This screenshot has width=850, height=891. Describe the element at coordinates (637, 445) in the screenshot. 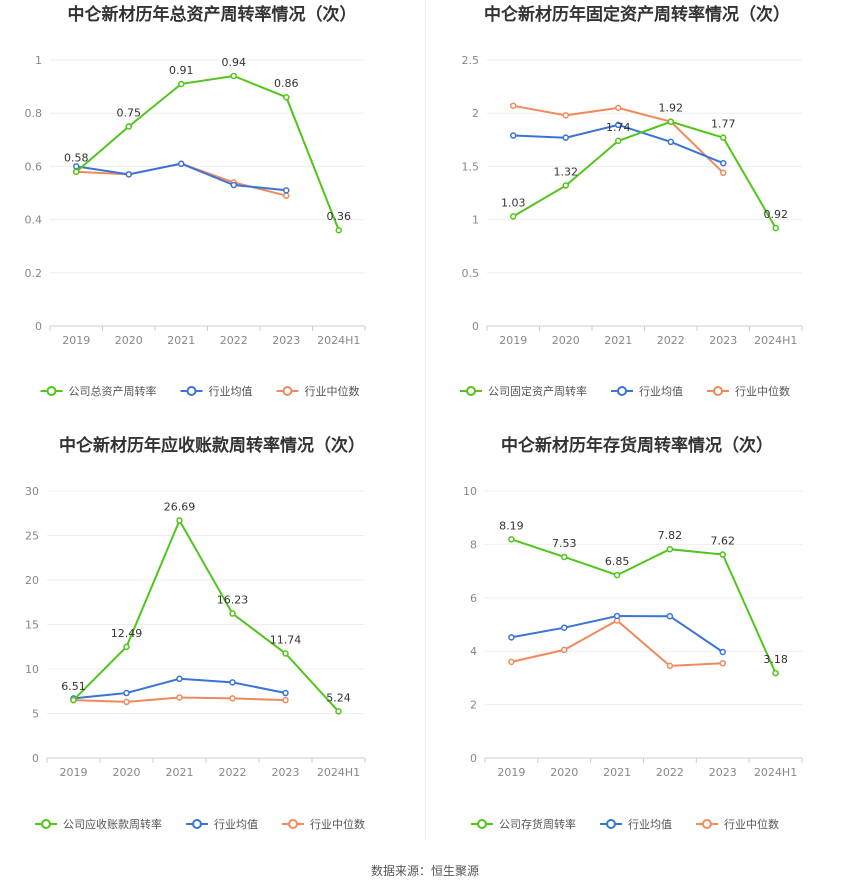

I see `chart-title: 中仑新材历年存货周转率情况（次）` at that location.